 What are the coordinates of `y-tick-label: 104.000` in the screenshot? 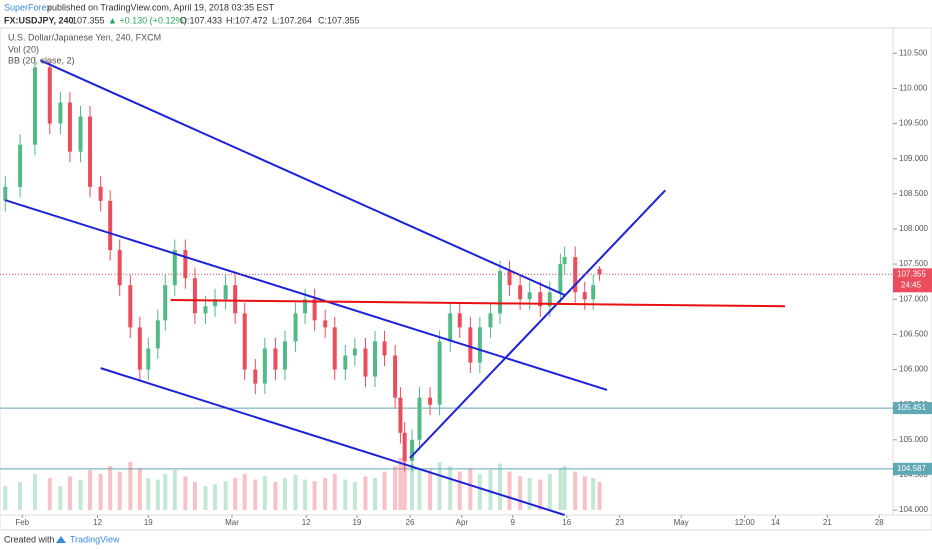 It's located at (913, 509).